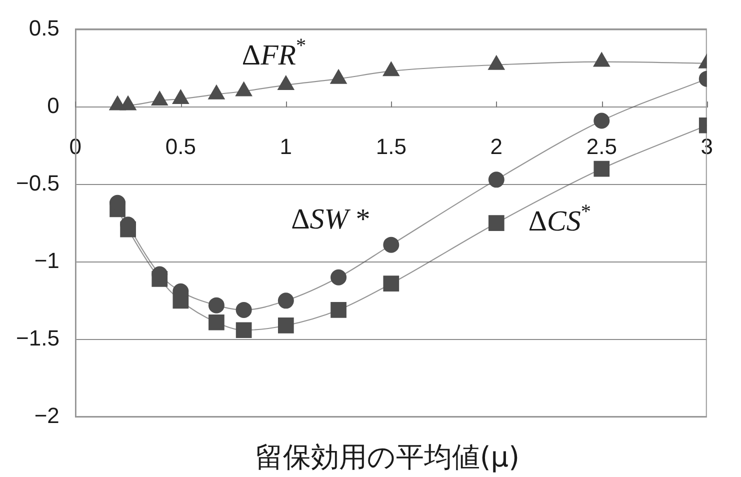  I want to click on x-tick-label: 2, so click(496, 147).